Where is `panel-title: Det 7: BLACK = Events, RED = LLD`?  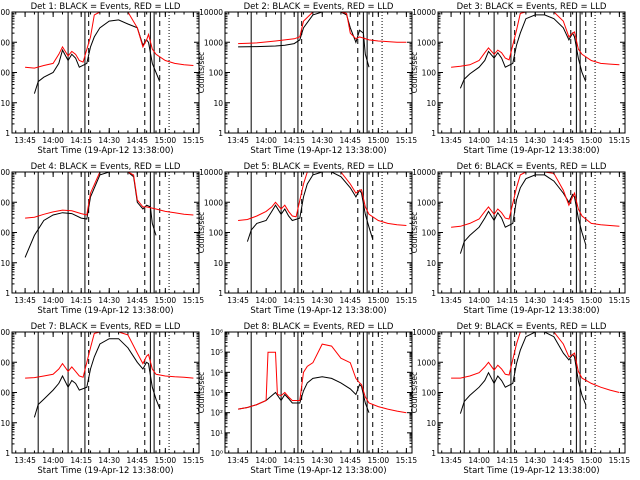
panel-title: Det 7: BLACK = Events, RED = LLD is located at coordinates (106, 327).